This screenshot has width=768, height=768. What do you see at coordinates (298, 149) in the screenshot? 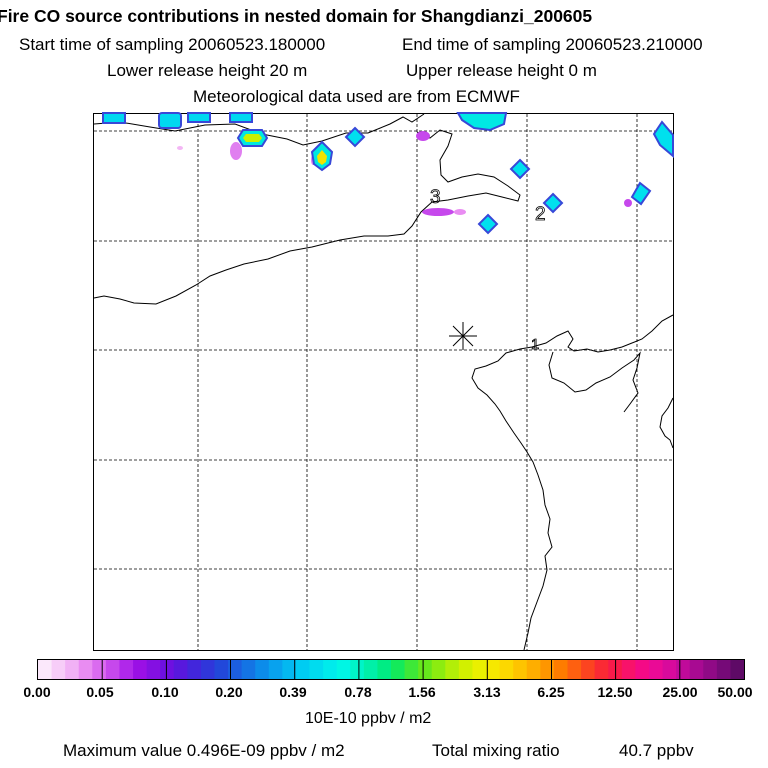
I see `plume-coastal-center` at bounding box center [298, 149].